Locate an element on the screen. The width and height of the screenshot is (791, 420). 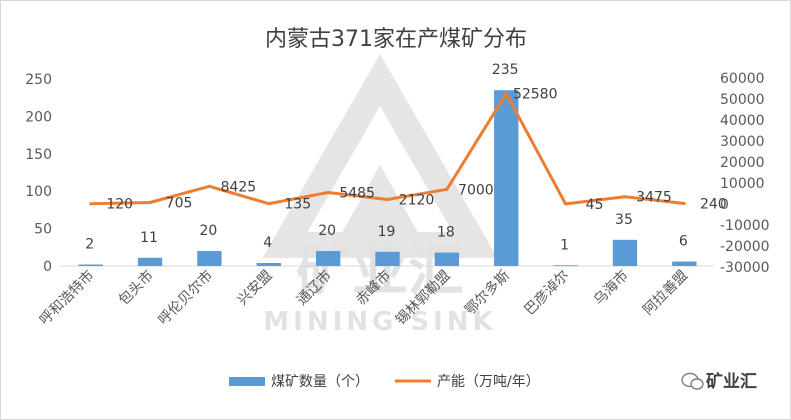
wechat-icon is located at coordinates (692, 381).